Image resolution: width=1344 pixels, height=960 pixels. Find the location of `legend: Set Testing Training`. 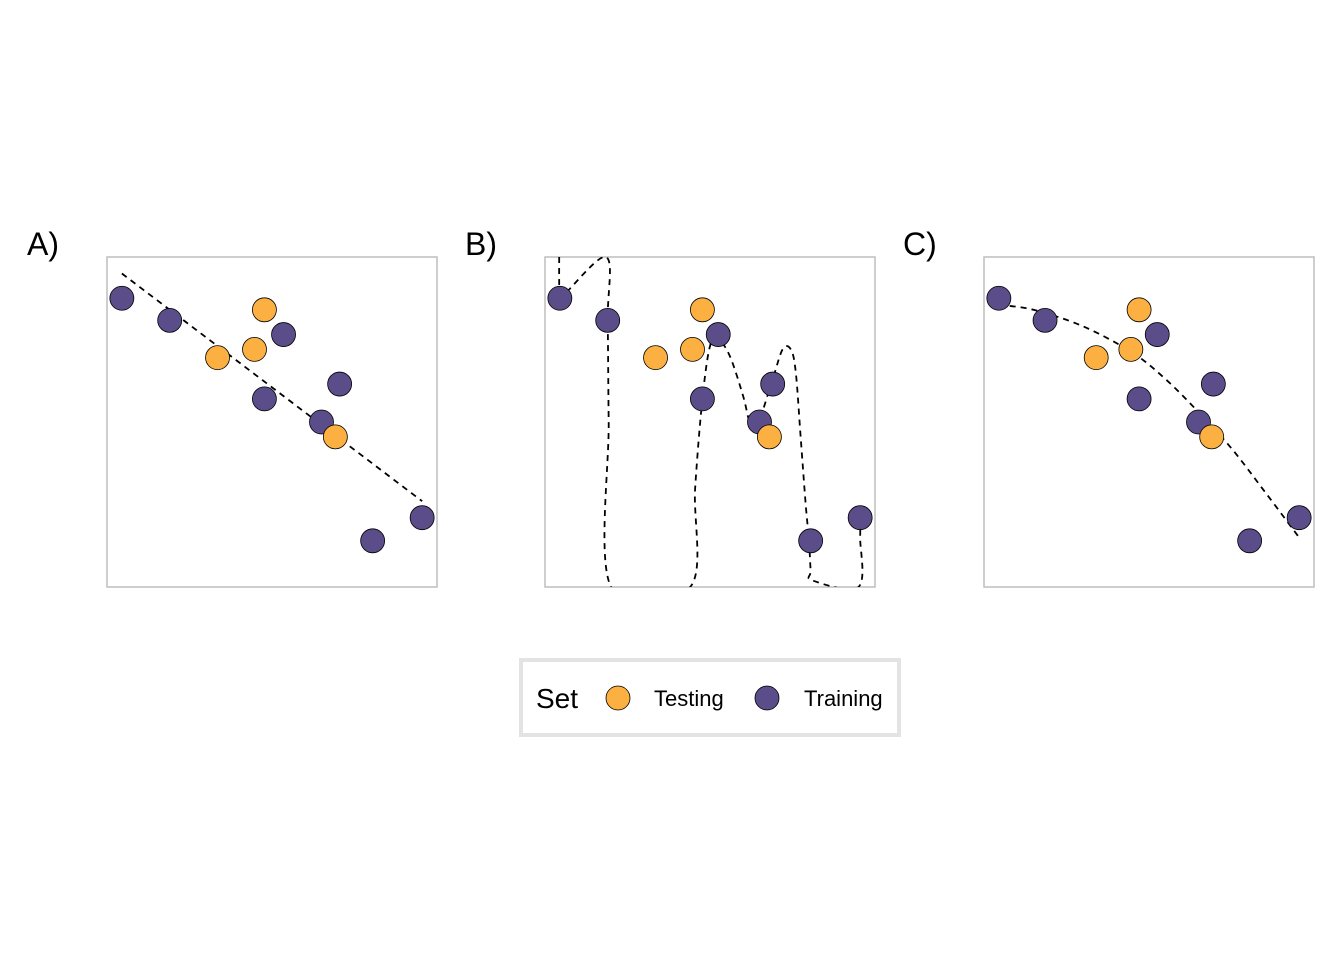

legend: Set Testing Training is located at coordinates (710, 697).